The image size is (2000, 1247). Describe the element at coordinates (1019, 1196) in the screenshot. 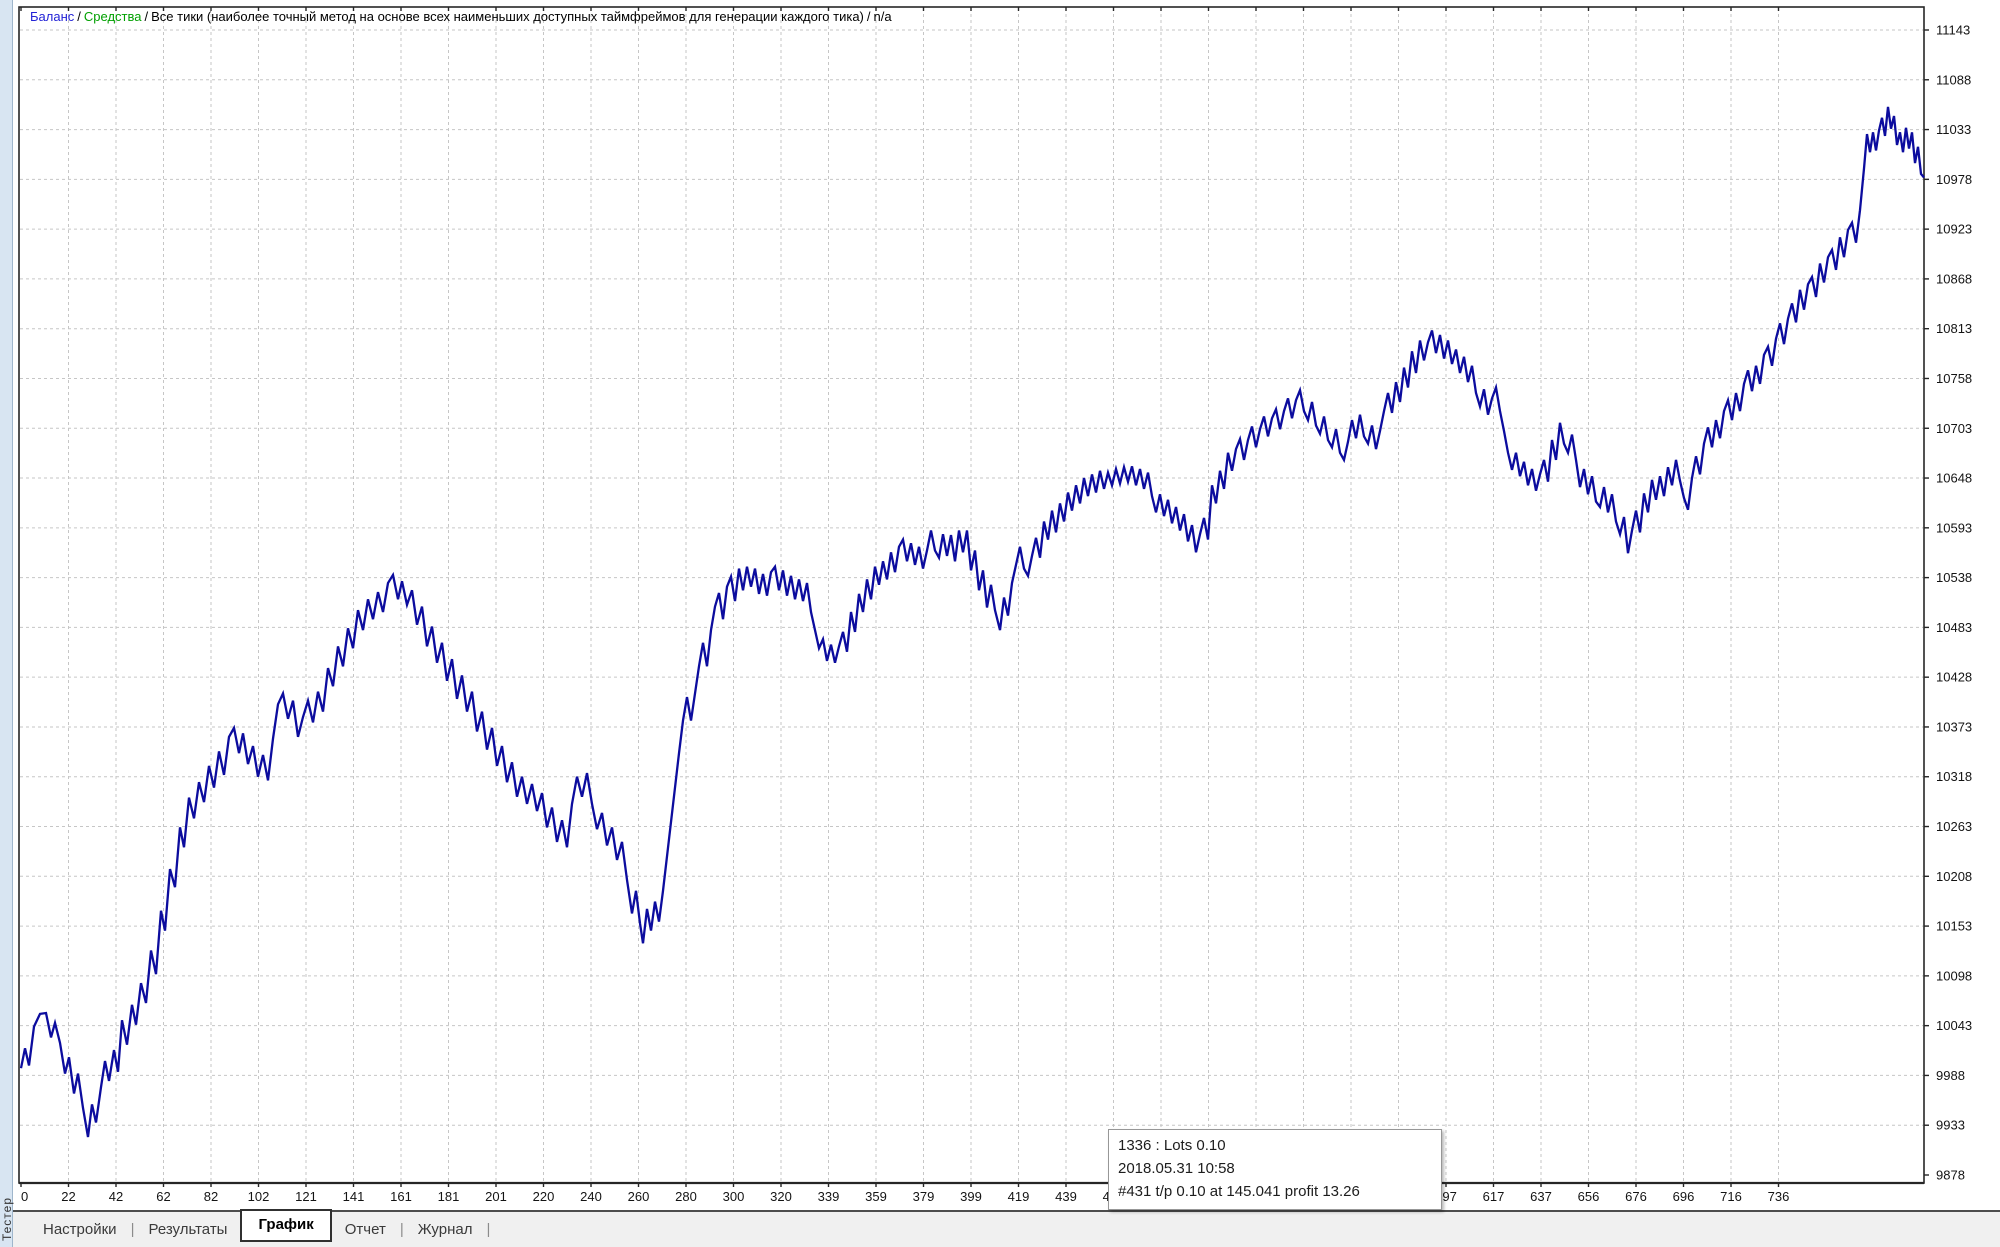

I see `svg-text: 419` at that location.